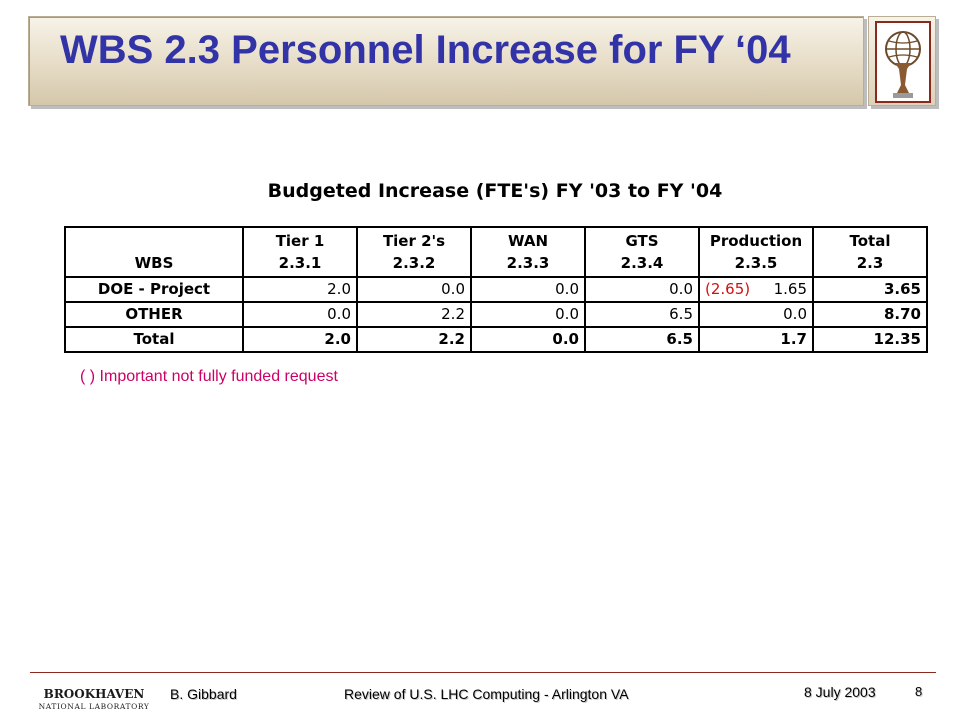  Describe the element at coordinates (870, 289) in the screenshot. I see `table-cell: 3.65` at that location.